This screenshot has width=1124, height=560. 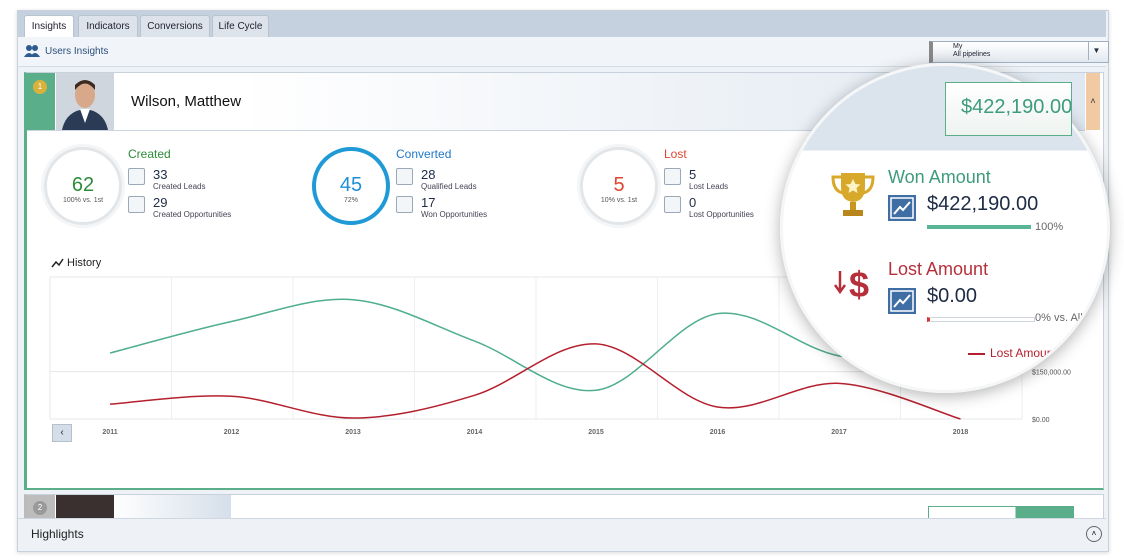 What do you see at coordinates (57, 263) in the screenshot?
I see `chart-title-icon` at bounding box center [57, 263].